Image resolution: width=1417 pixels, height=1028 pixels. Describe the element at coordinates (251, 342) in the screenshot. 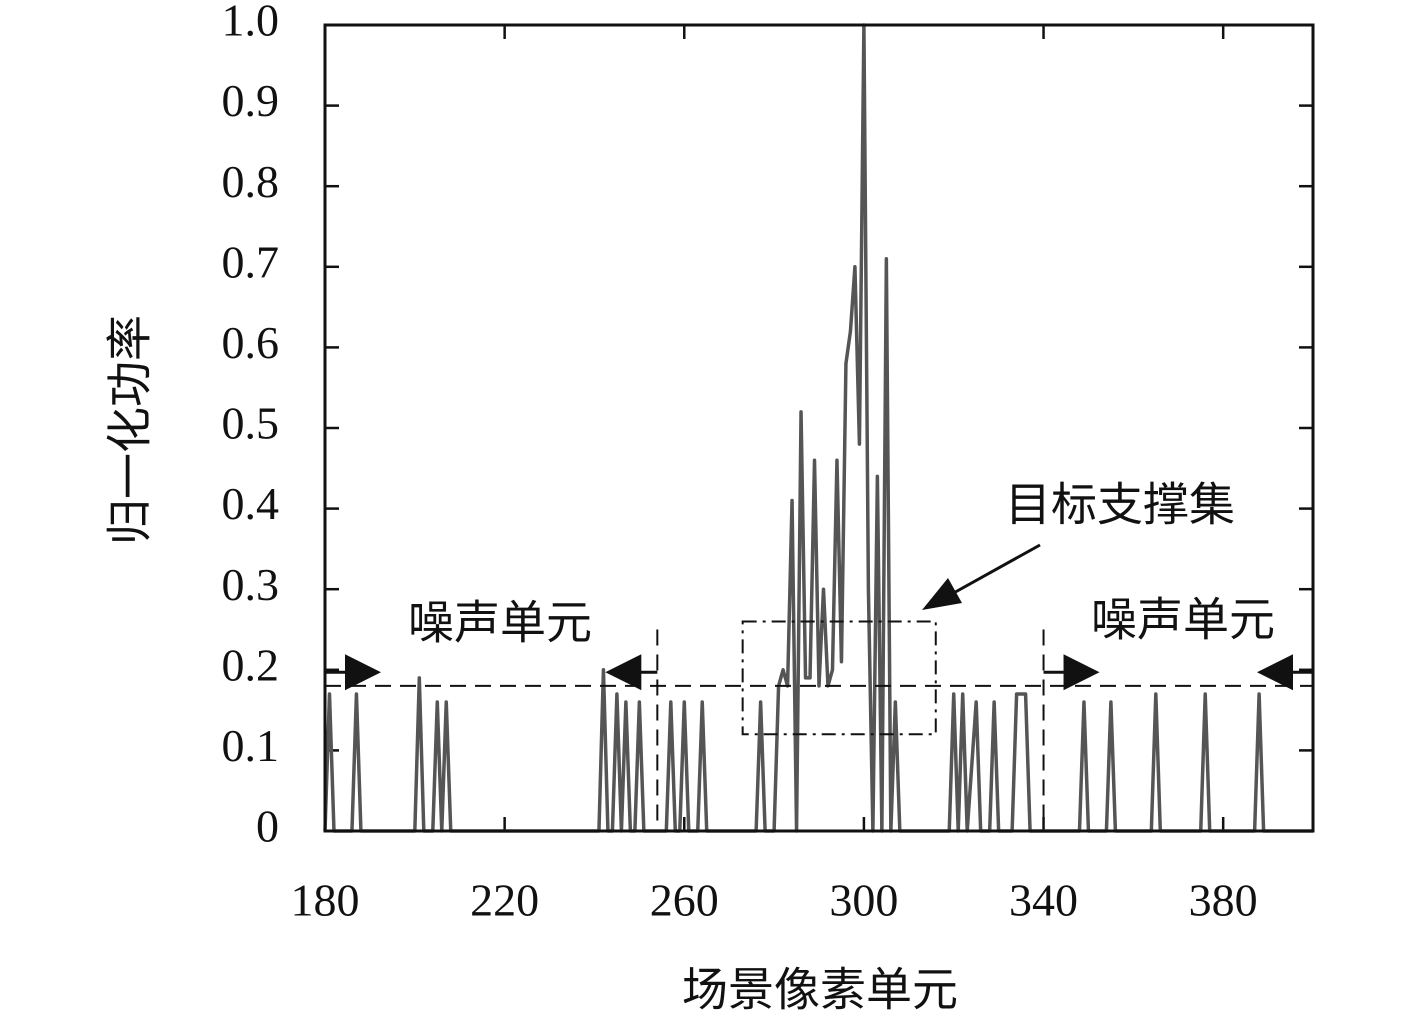

I see `y-tick-label: 0.6` at that location.